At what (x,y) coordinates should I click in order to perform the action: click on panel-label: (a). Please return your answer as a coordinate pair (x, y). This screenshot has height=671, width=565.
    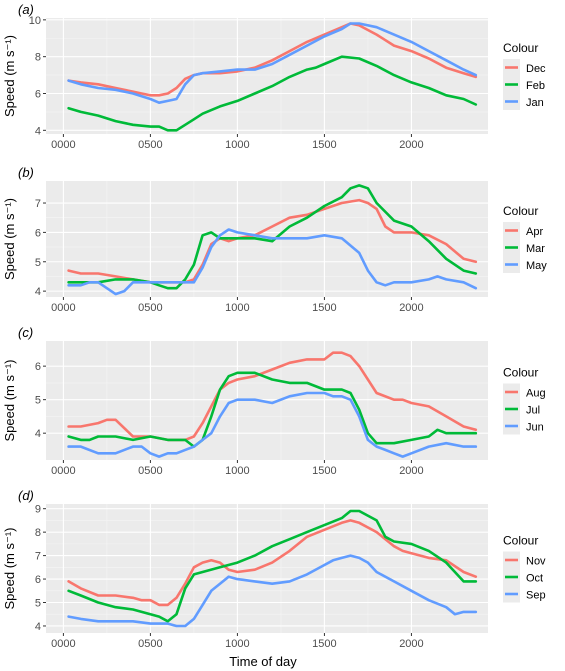
    Looking at the image, I should click on (26, 9).